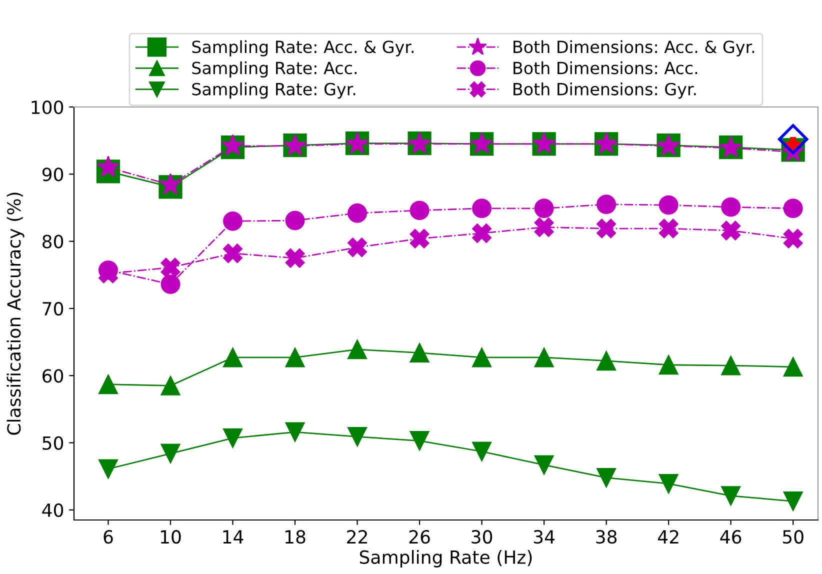  I want to click on x-tick-label: 14, so click(233, 537).